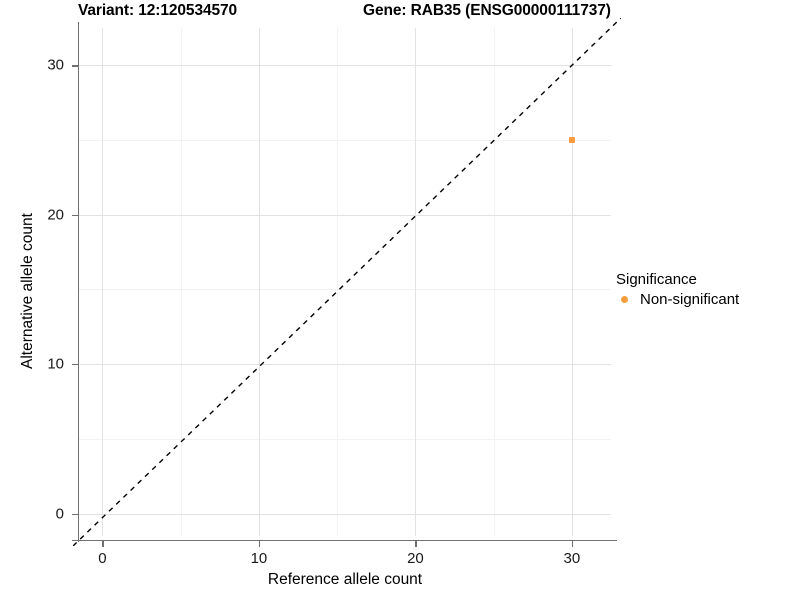 This screenshot has height=600, width=800. What do you see at coordinates (571, 140) in the screenshot?
I see `data-point` at bounding box center [571, 140].